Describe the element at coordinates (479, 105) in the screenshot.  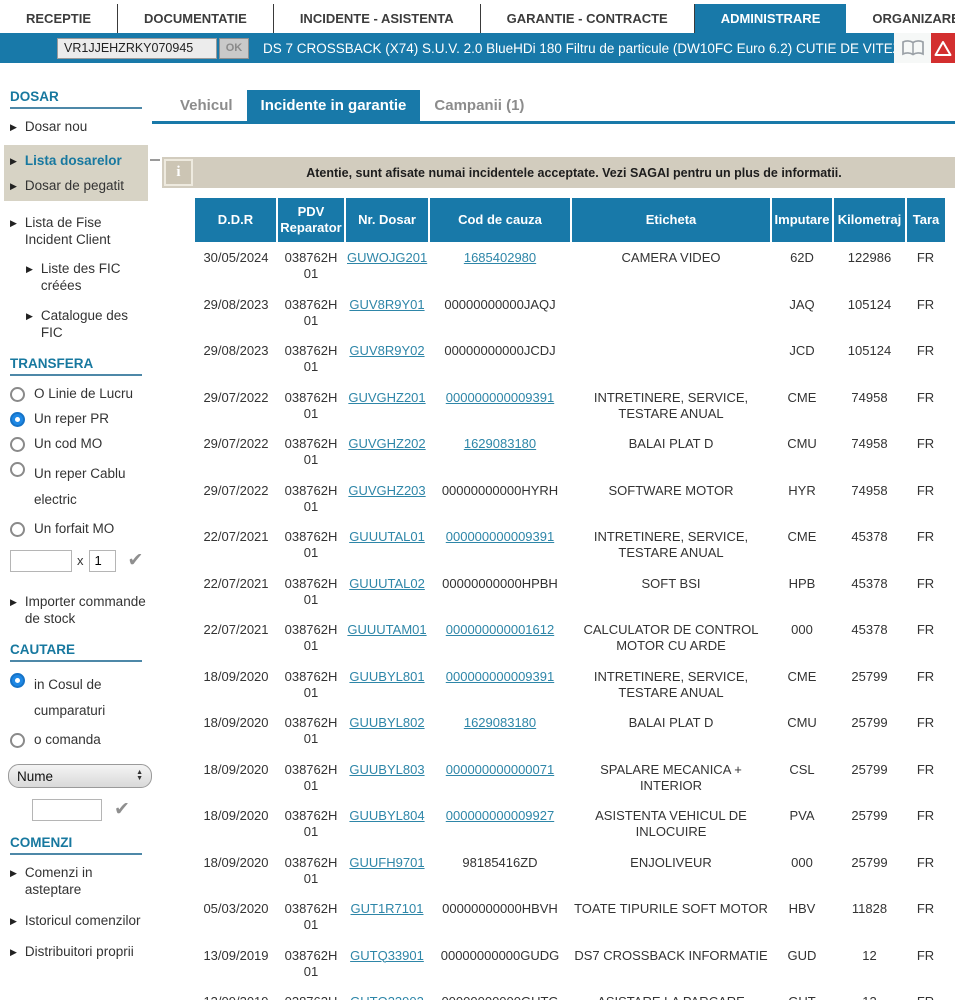
I see `tab-campanii: Campanii (1)` at that location.